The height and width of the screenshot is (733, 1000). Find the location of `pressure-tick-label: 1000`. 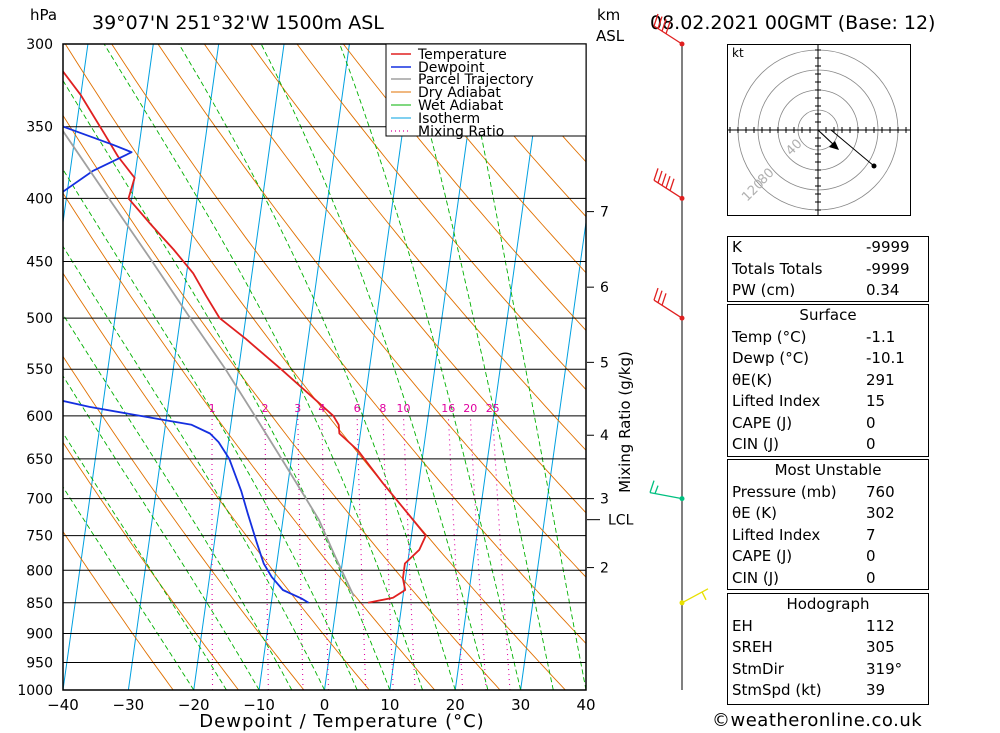

pressure-tick-label: 1000 is located at coordinates (35, 691).